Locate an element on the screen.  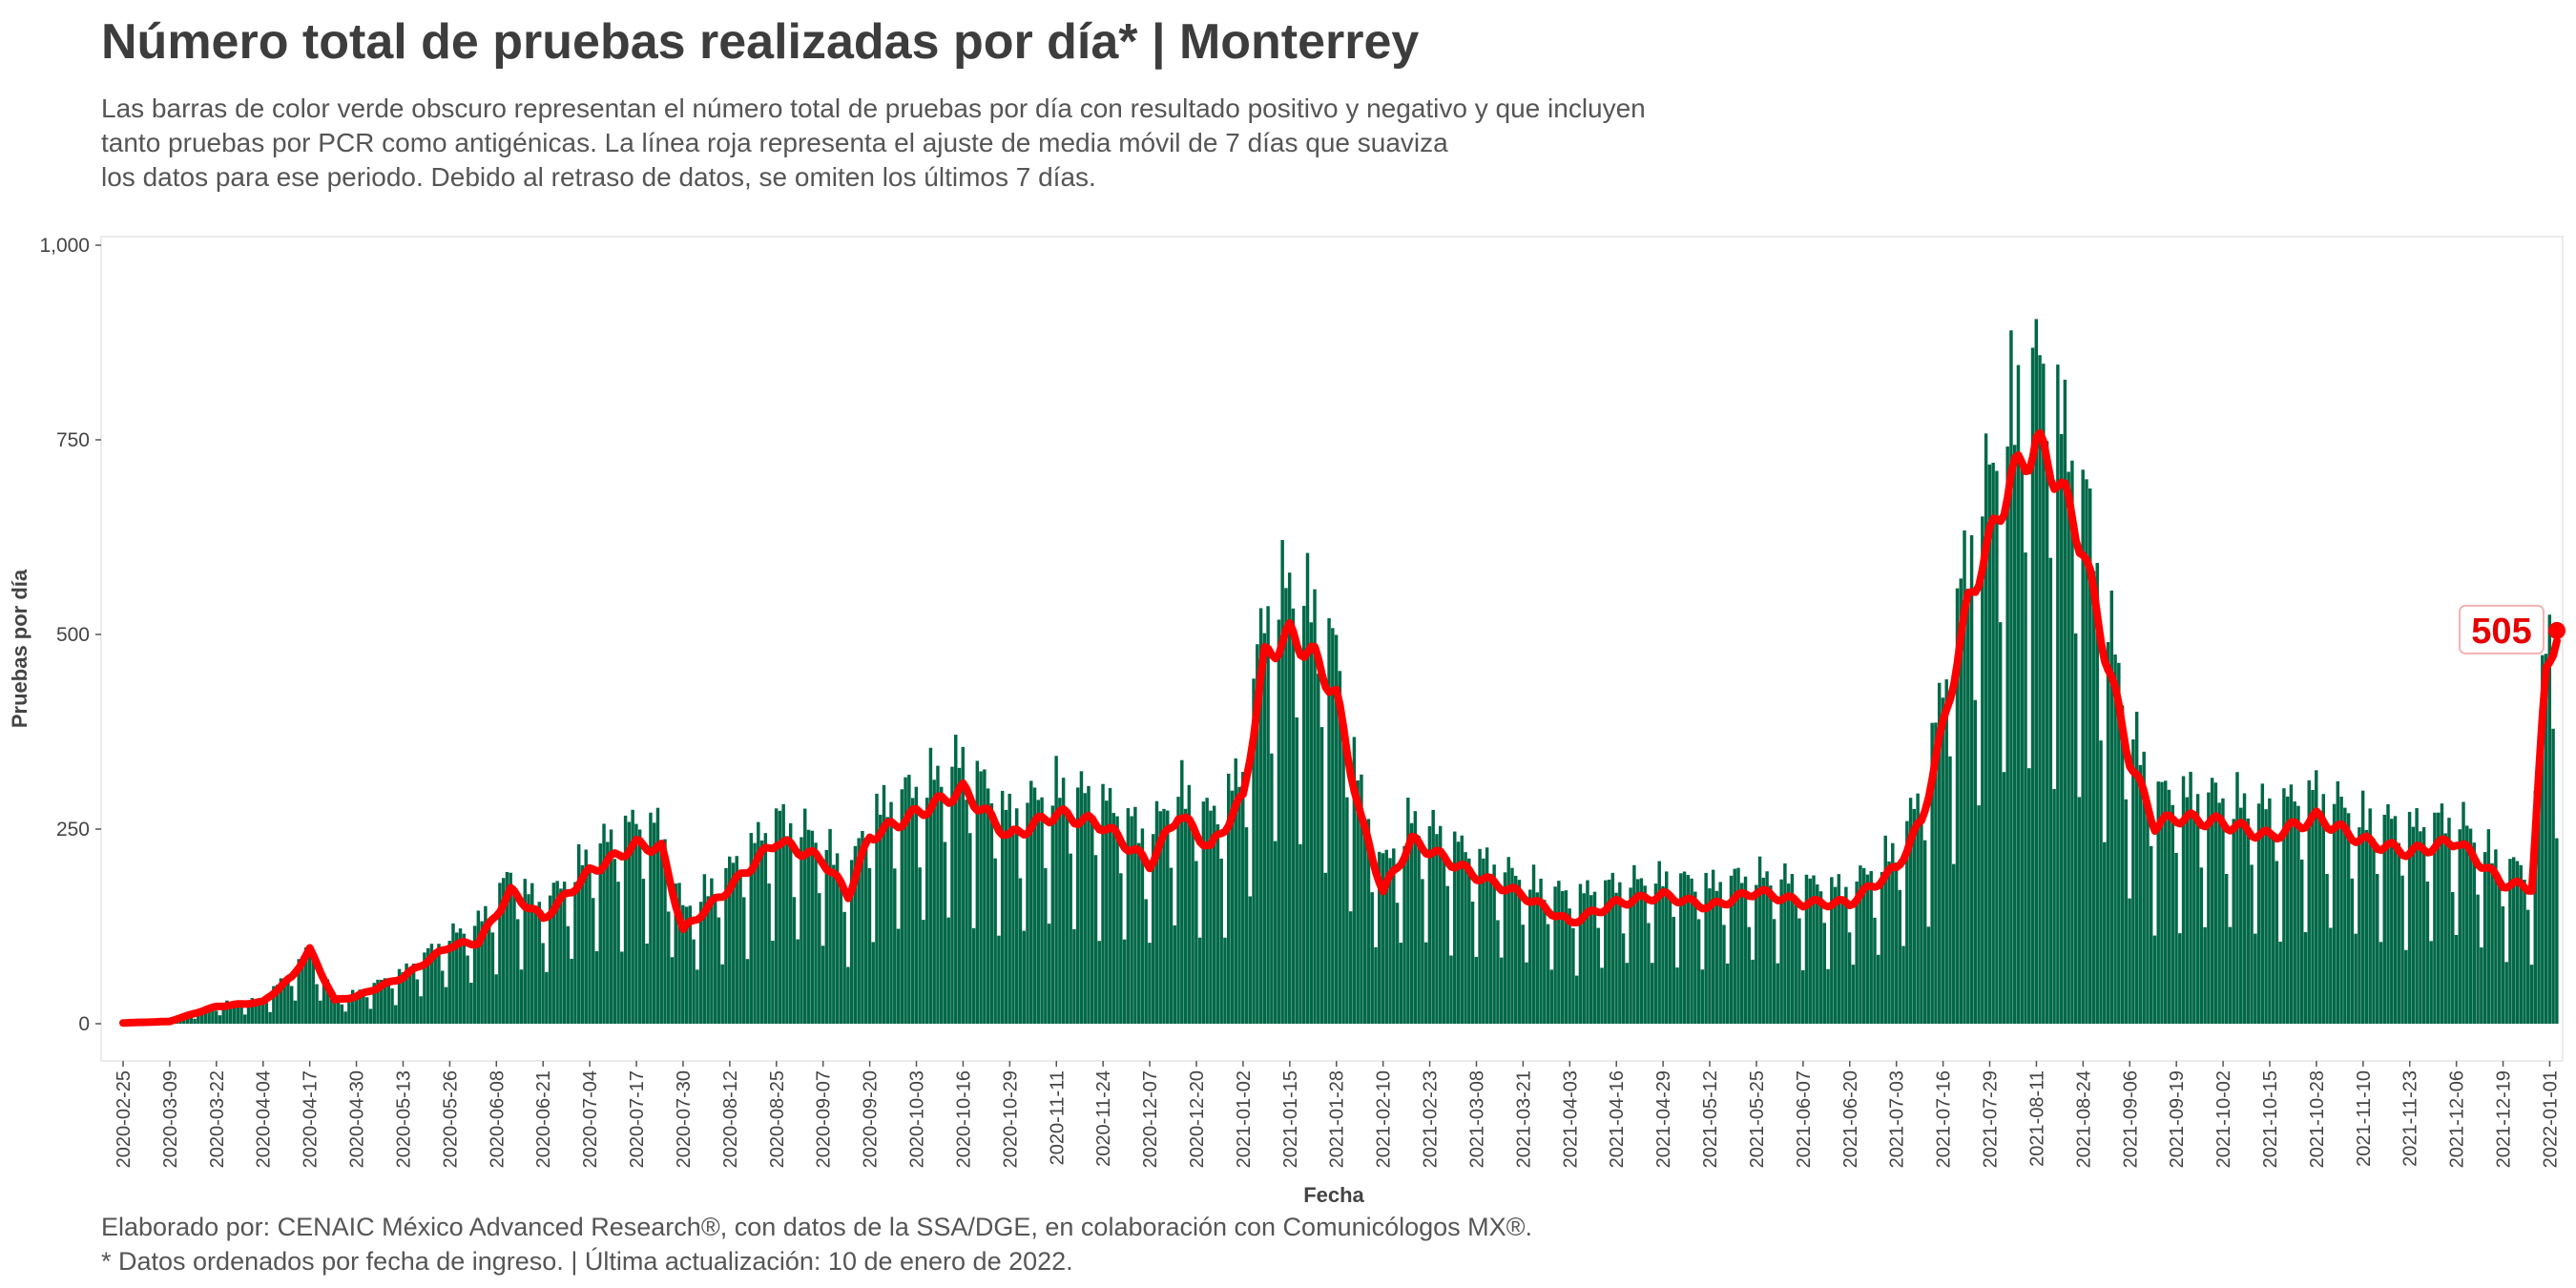
end-value-annotation: 505 is located at coordinates (2512, 629).